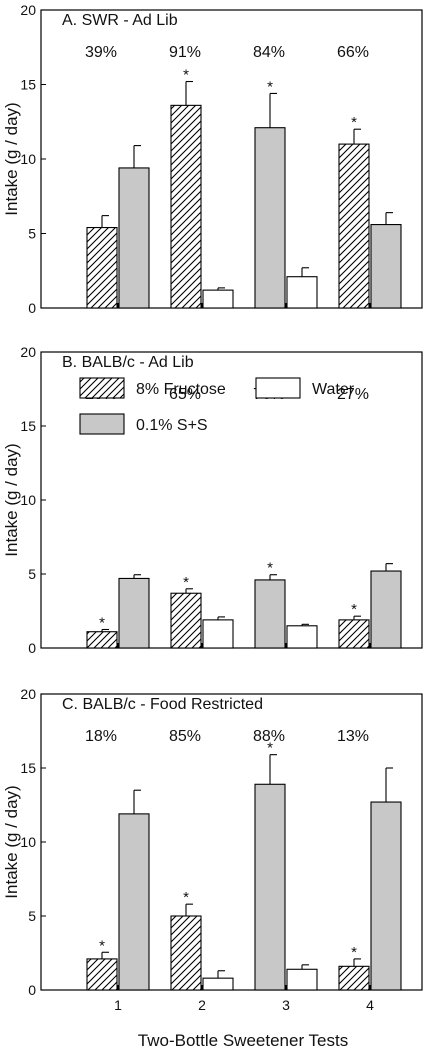  I want to click on legend: 8% Fructose Water 0.1% S+S, so click(217, 406).